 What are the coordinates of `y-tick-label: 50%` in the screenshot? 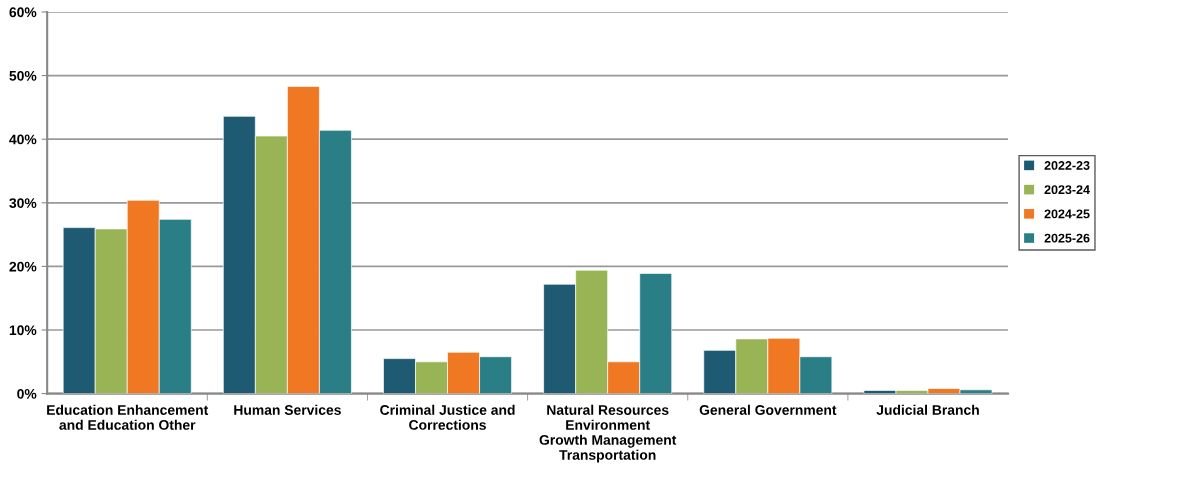 It's located at (23, 75).